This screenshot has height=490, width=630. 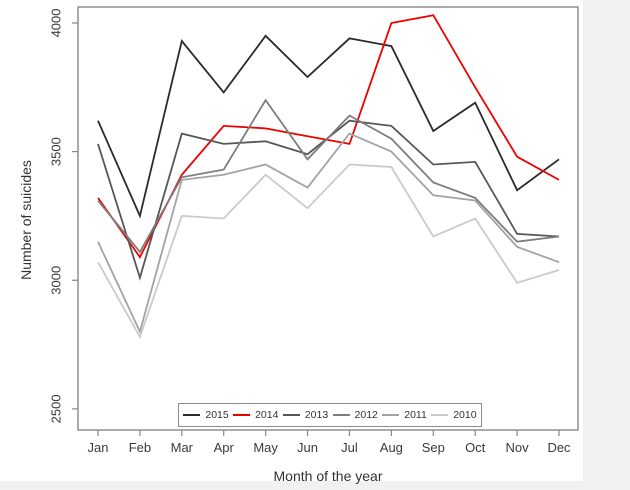 What do you see at coordinates (26, 220) in the screenshot?
I see `y-axis-title: Number of suicides` at bounding box center [26, 220].